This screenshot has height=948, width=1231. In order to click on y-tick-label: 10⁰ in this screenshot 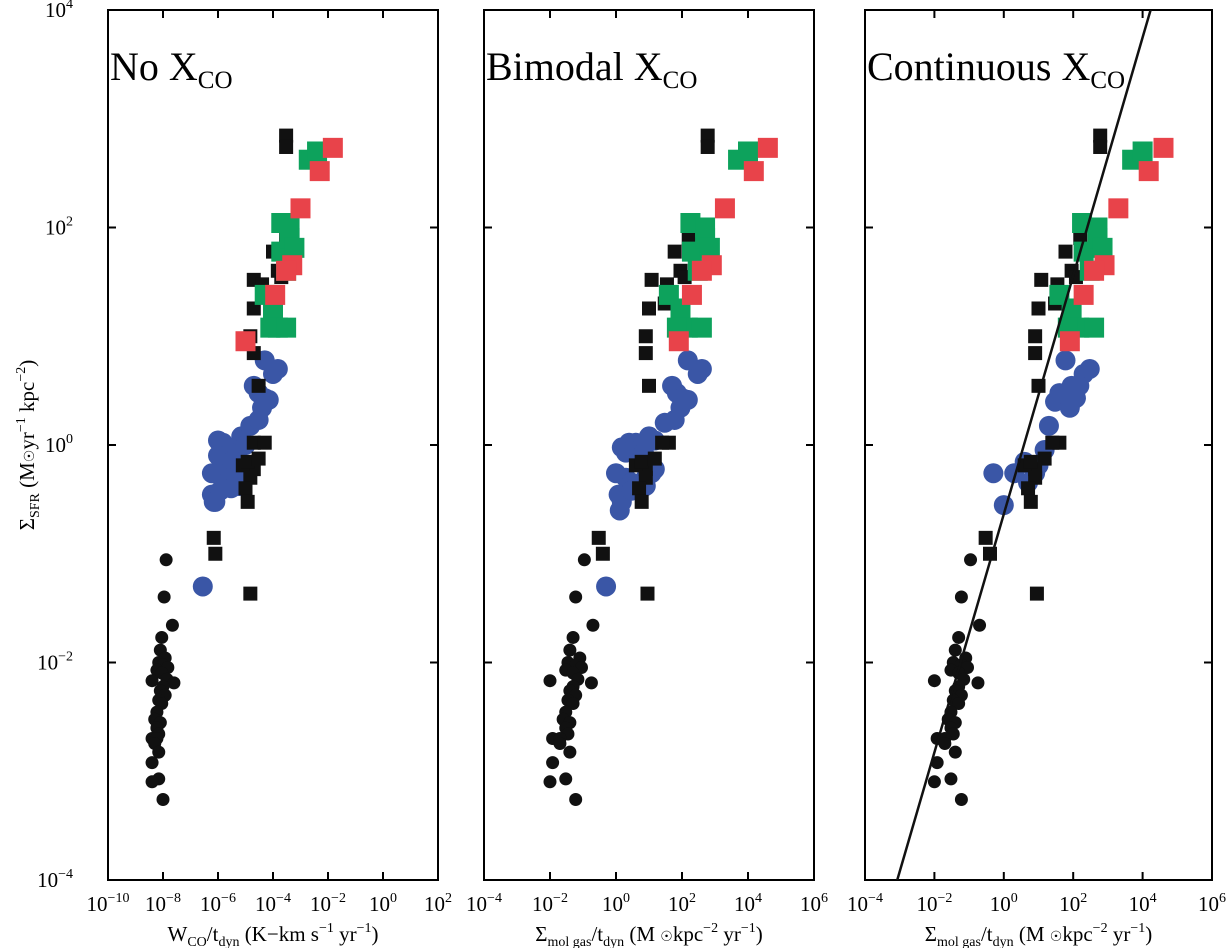, I will do `click(59, 444)`.